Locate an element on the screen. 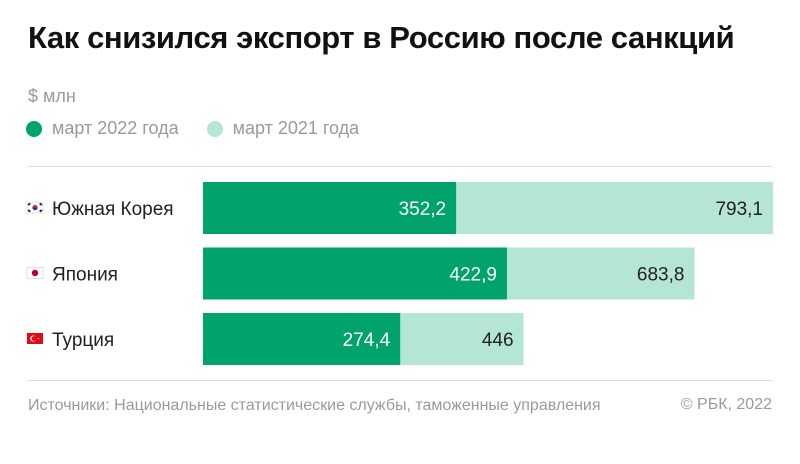 The image size is (800, 464). japan-flag-icon is located at coordinates (35, 273).